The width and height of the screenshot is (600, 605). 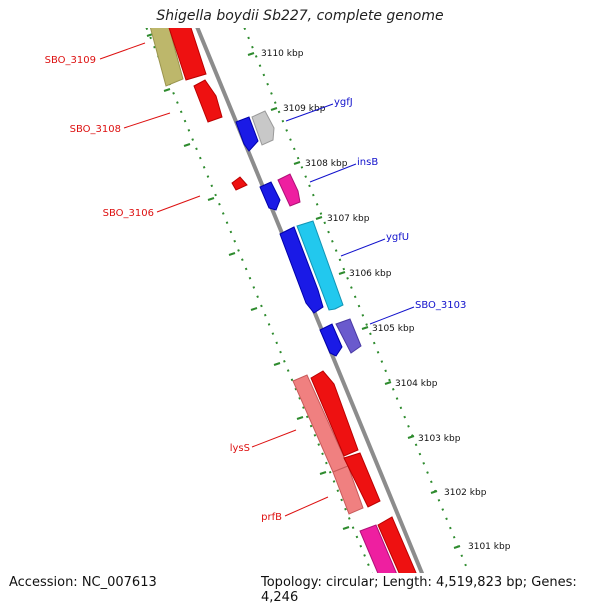 What do you see at coordinates (239, 183) in the screenshot?
I see `gene-sbo3106` at bounding box center [239, 183].